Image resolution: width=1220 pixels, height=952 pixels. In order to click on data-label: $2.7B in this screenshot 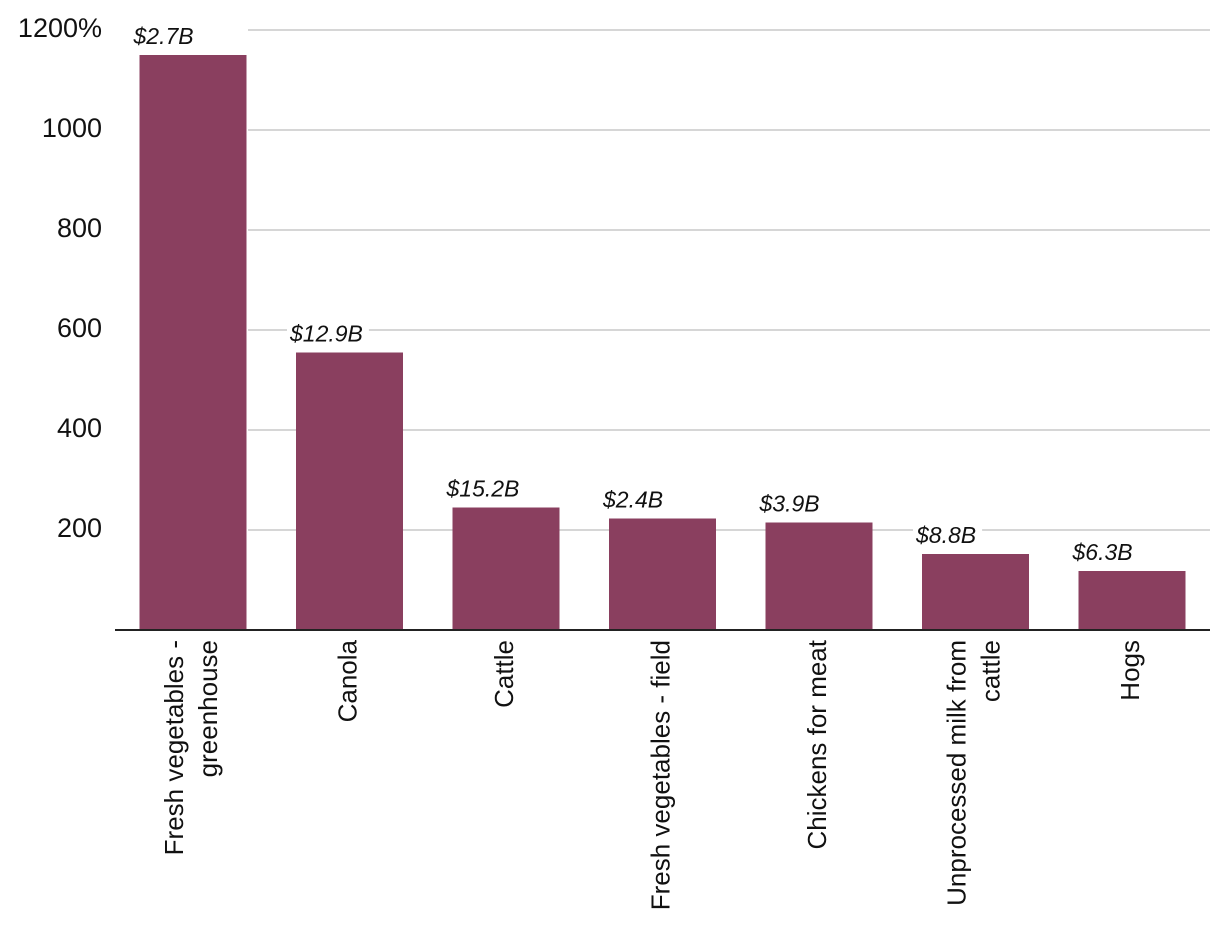, I will do `click(163, 36)`.